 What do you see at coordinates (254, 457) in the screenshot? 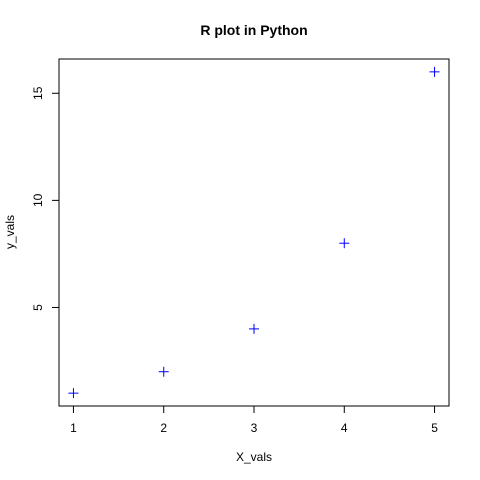
I see `x-axis-label: X_vals` at bounding box center [254, 457].